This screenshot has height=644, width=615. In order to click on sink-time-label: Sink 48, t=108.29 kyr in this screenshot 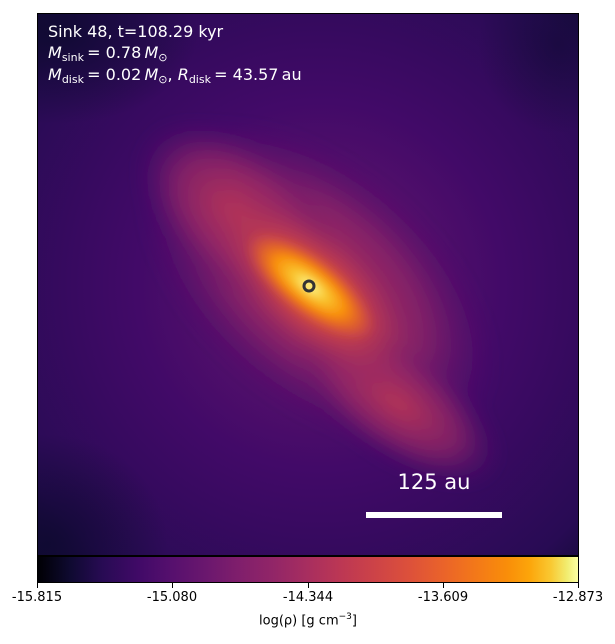, I will do `click(136, 31)`.